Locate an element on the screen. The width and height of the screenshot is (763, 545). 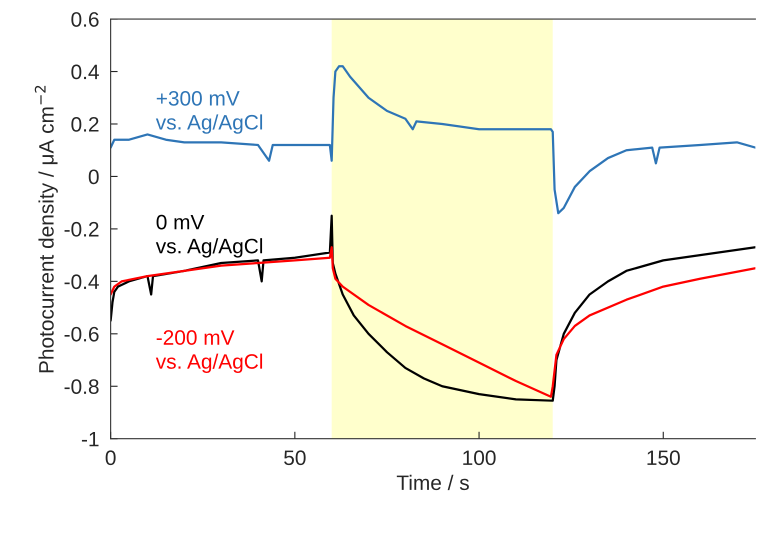
y-tick-label: -1 is located at coordinates (90, 439).